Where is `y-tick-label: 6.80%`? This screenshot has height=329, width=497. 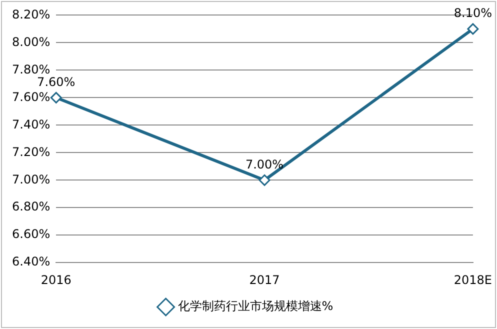 y-tick-label: 6.80% is located at coordinates (31, 207).